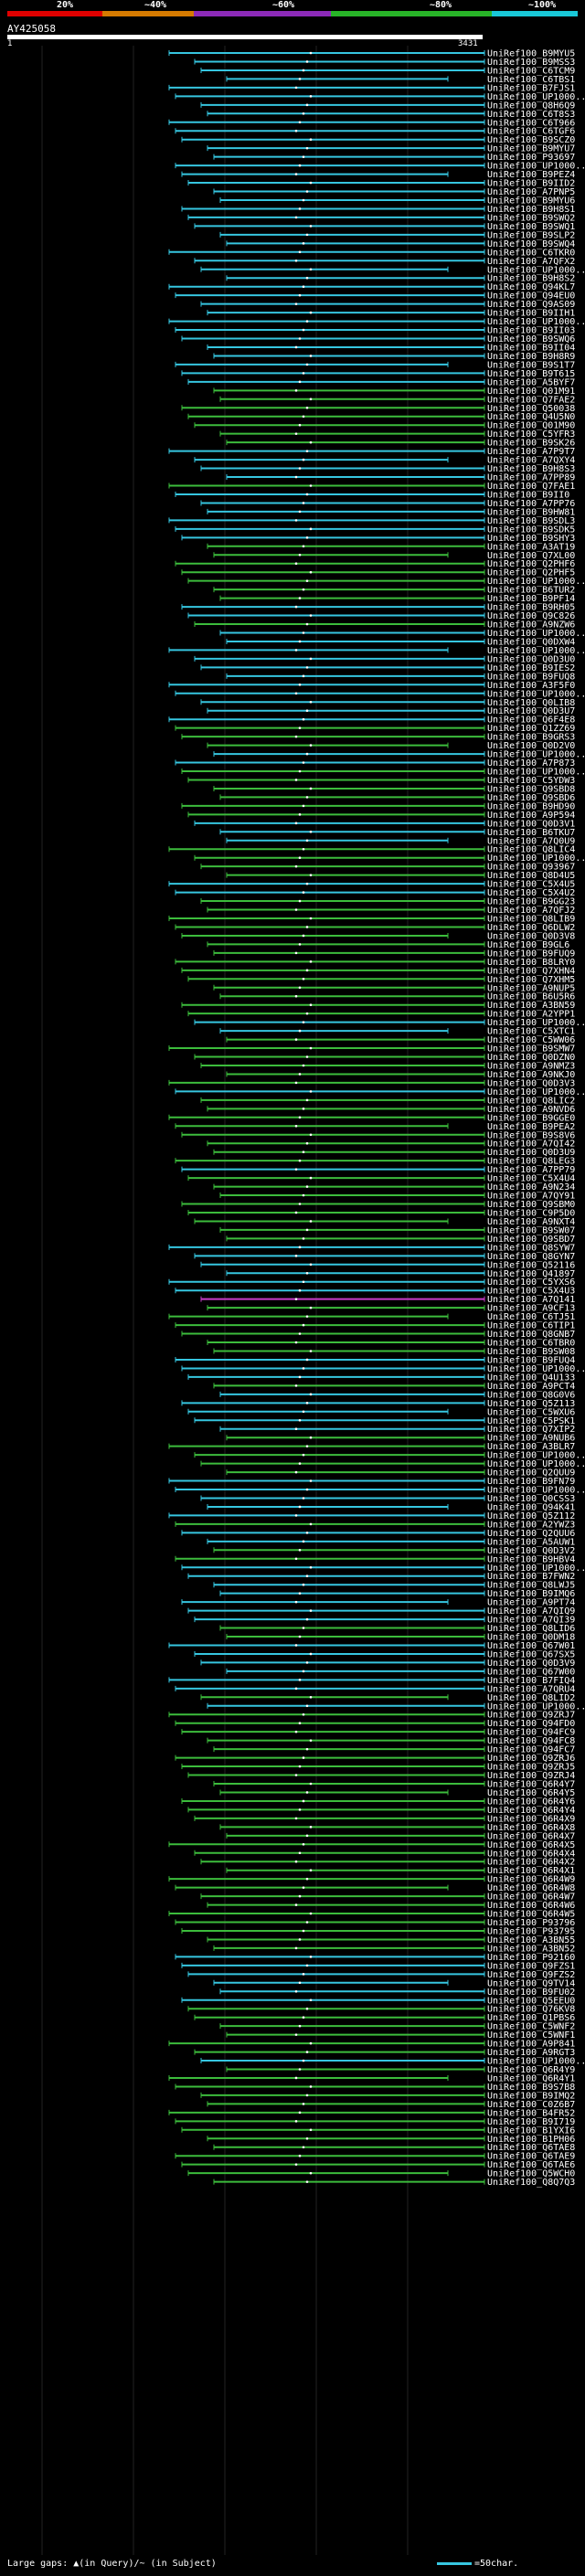  Describe the element at coordinates (531, 305) in the screenshot. I see `hit-label: UniRef100_Q9AS09` at that location.